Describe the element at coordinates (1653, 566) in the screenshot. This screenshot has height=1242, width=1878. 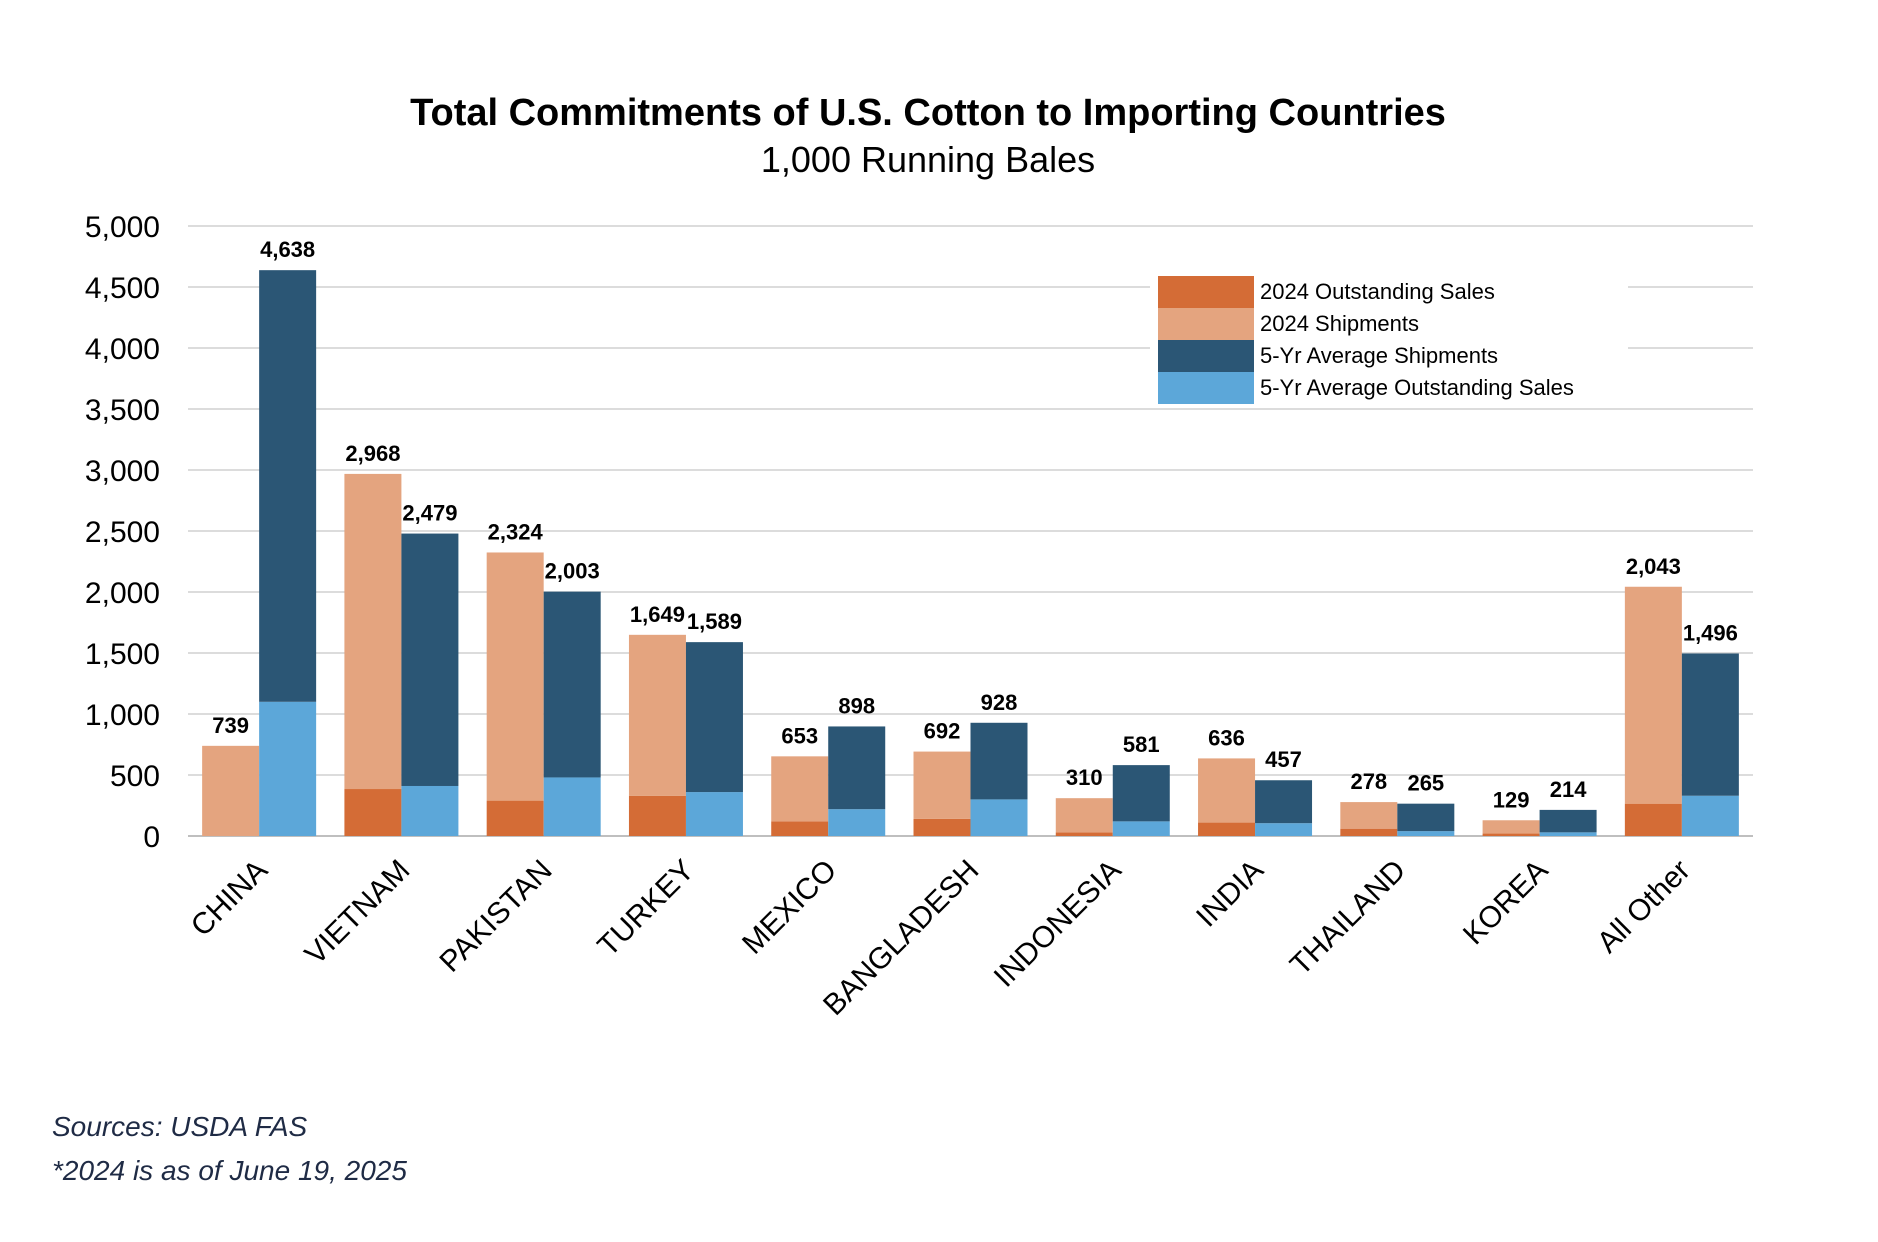
I see `data-label: 2,043` at that location.